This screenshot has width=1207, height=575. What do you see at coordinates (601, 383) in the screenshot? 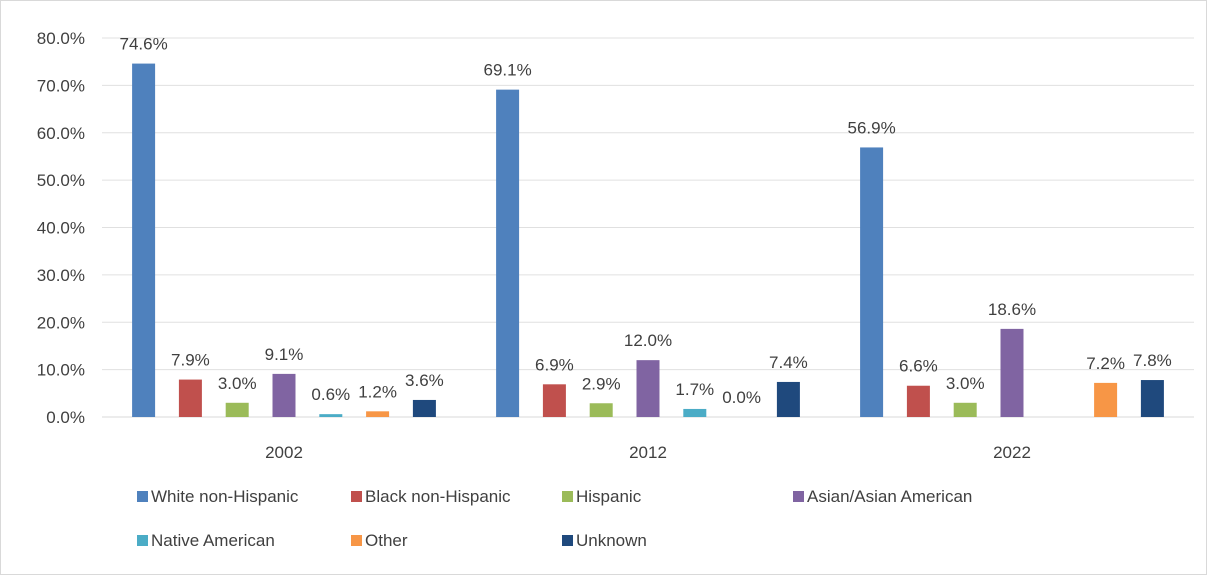
I see `data-label: 2.9%` at bounding box center [601, 383].